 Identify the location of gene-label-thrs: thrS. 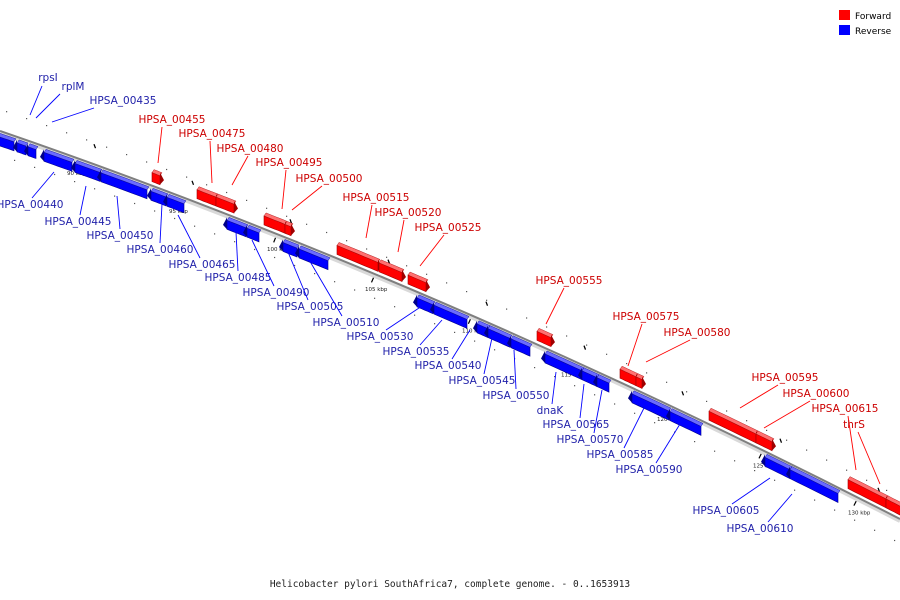
(854, 425).